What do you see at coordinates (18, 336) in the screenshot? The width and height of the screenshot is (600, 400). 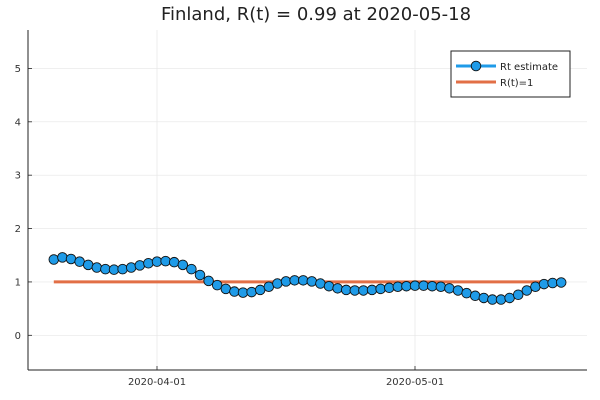 I see `y-tick-label: 0` at bounding box center [18, 336].